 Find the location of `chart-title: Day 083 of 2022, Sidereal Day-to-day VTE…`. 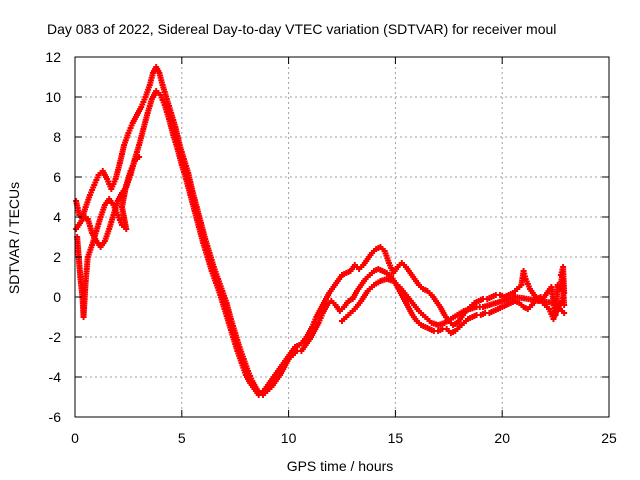

chart-title: Day 083 of 2022, Sidereal Day-to-day VTE… is located at coordinates (301, 29).